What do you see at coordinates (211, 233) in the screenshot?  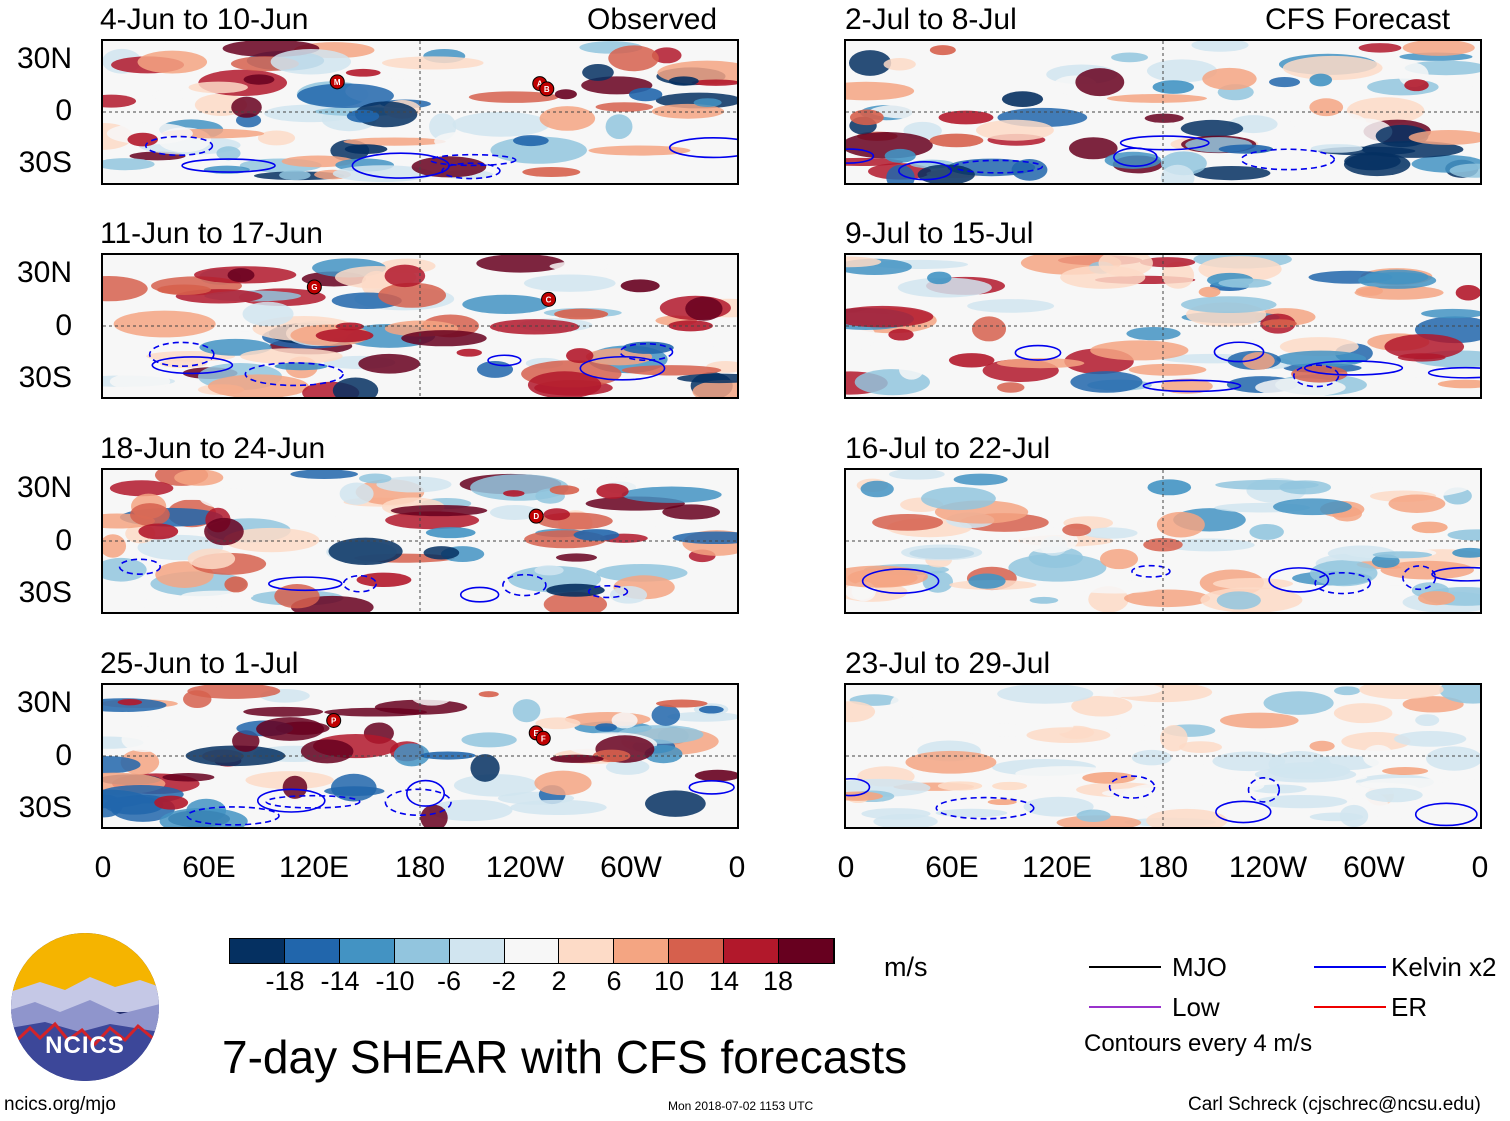 I see `panel-title-obs-2: 11-Jun to 17-Jun` at bounding box center [211, 233].